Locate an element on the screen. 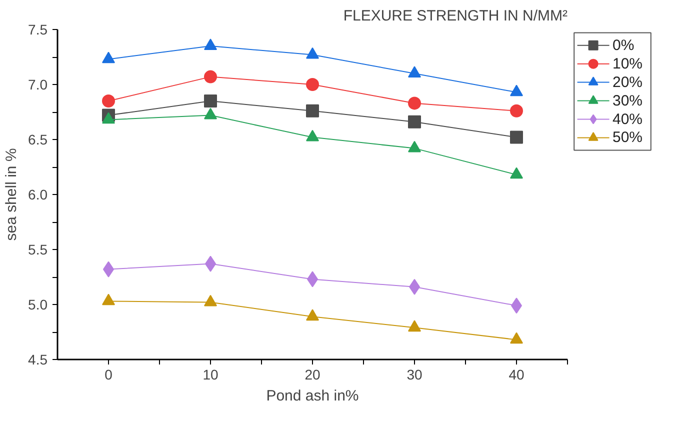  legend-label: 20% is located at coordinates (627, 82).